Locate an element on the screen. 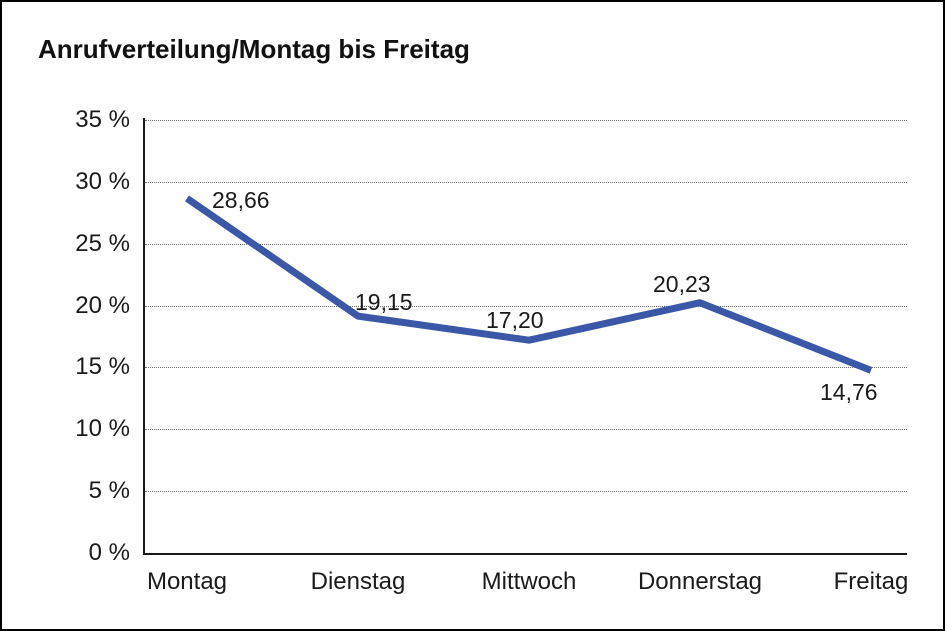  x-category-label: Montag is located at coordinates (187, 581).